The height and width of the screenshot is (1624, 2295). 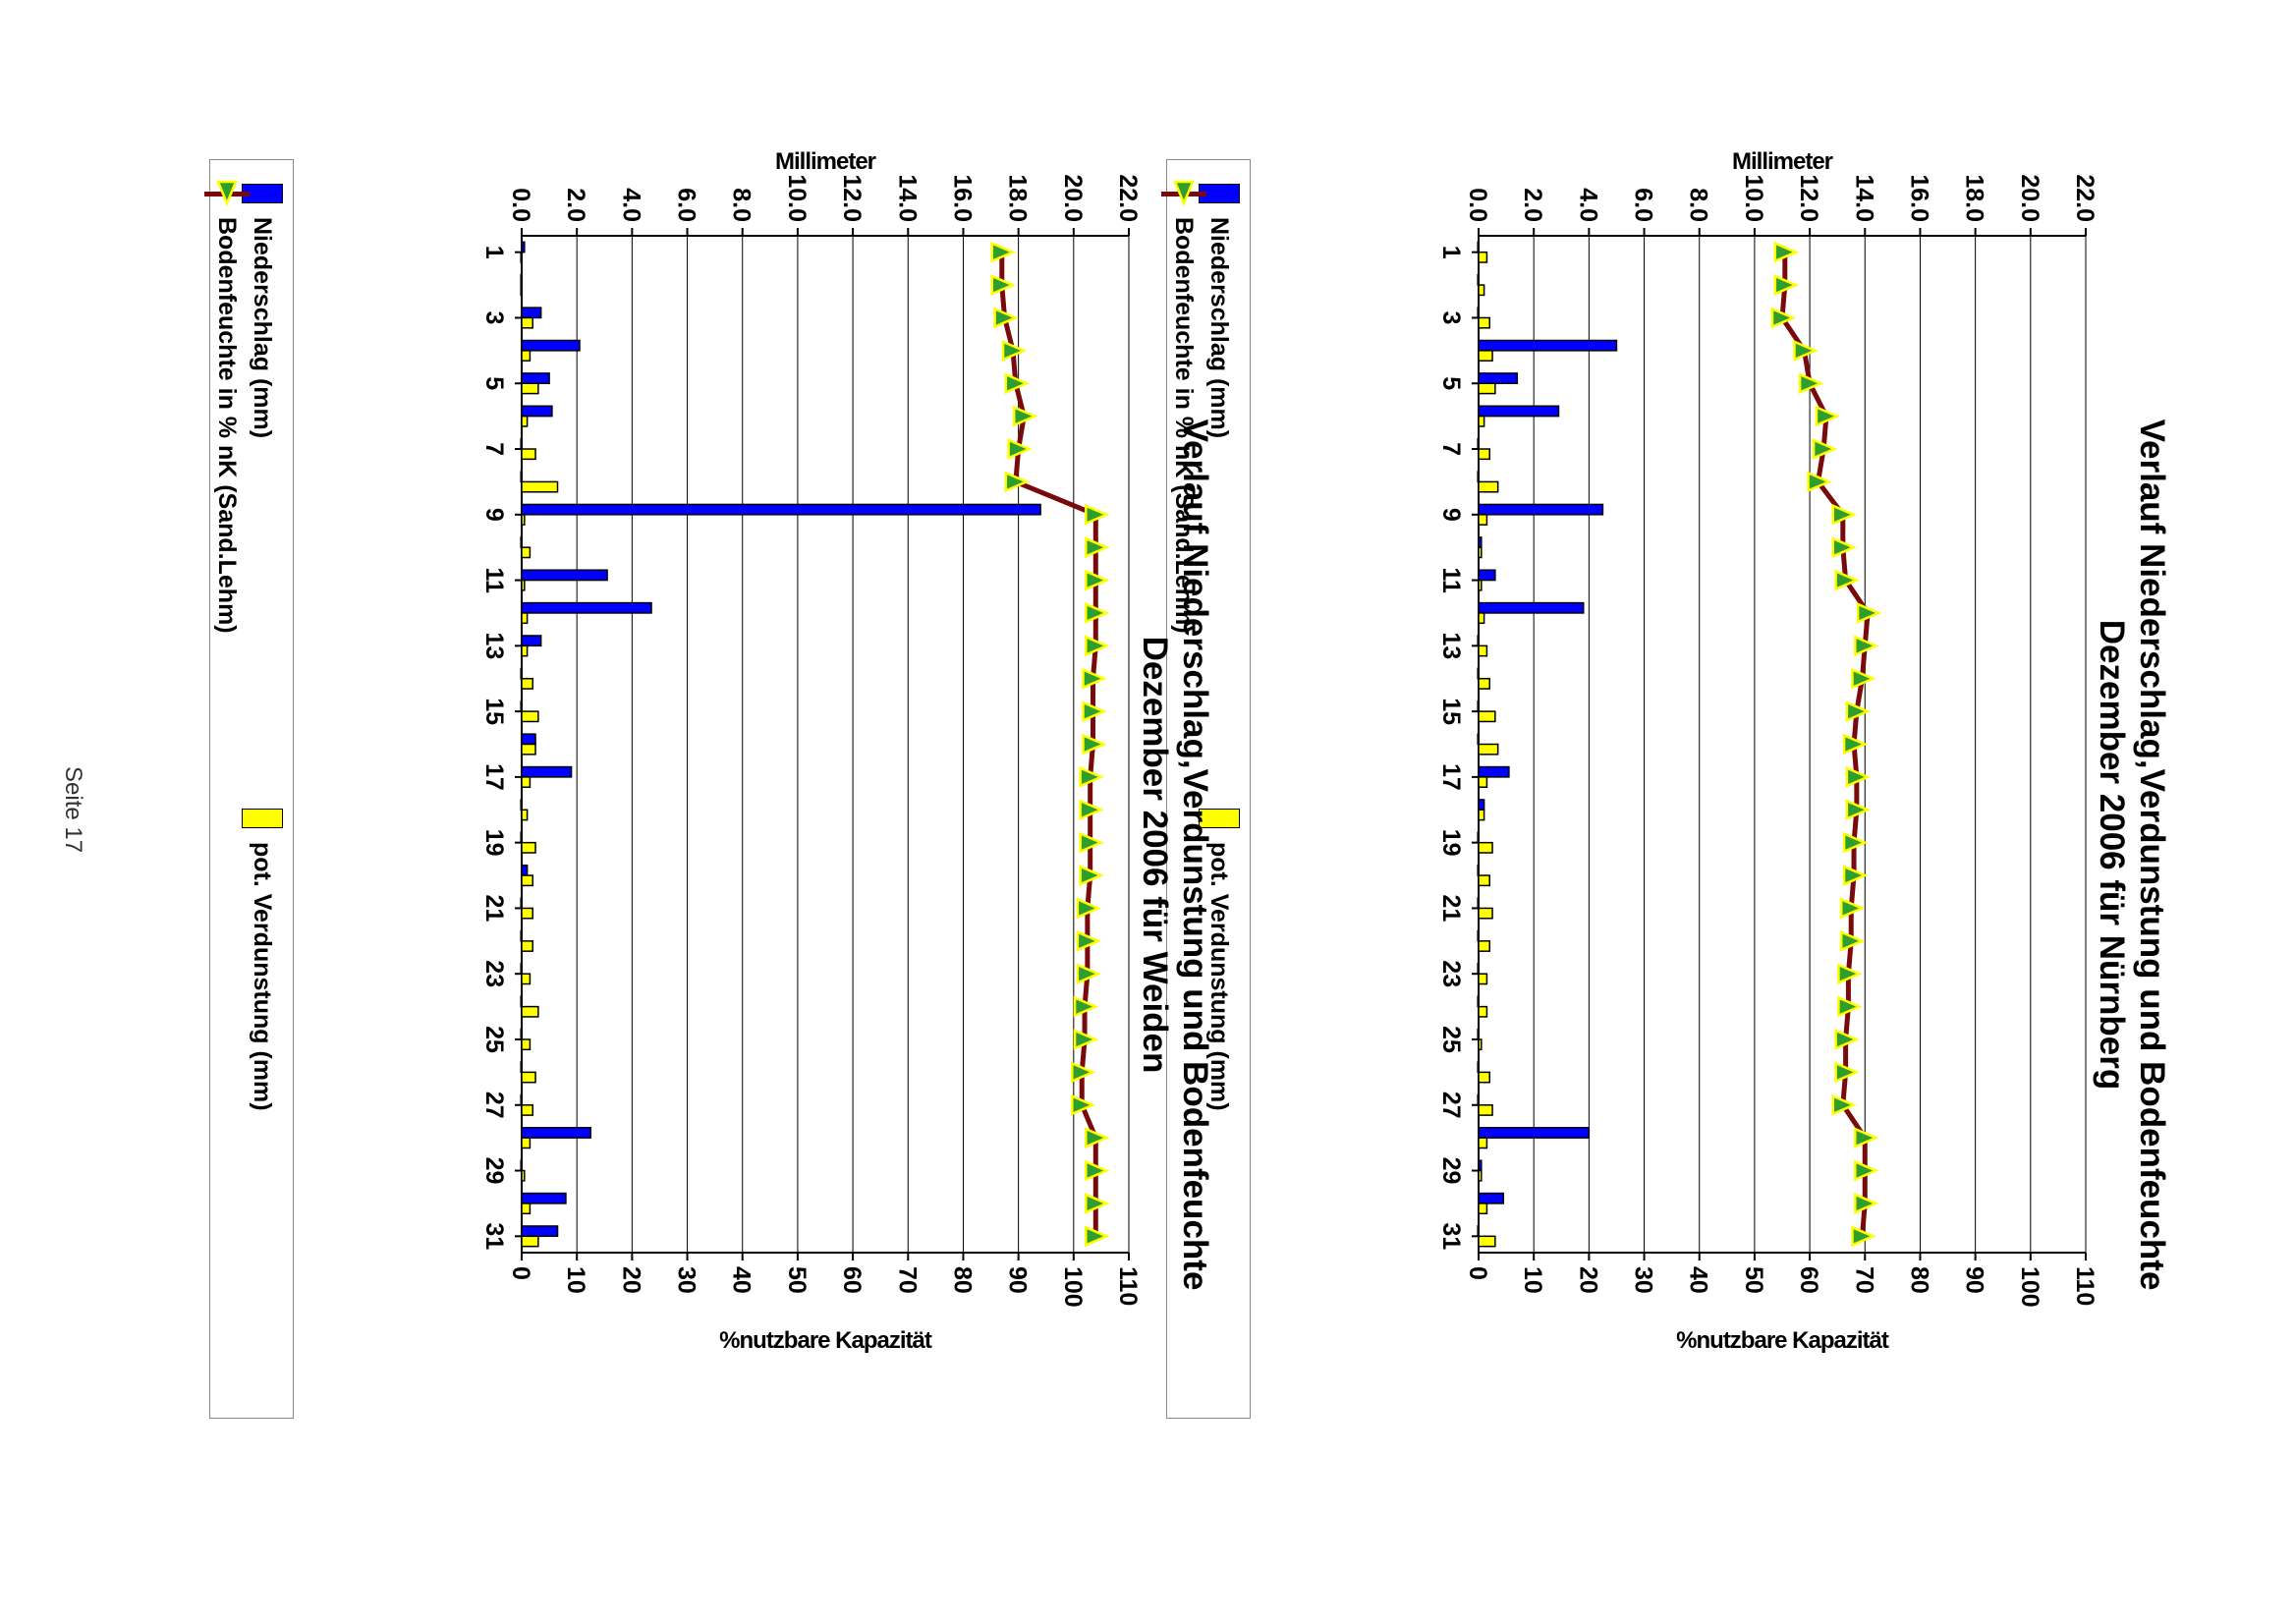 What do you see at coordinates (494, 645) in the screenshot?
I see `x-tick-label: 13` at bounding box center [494, 645].